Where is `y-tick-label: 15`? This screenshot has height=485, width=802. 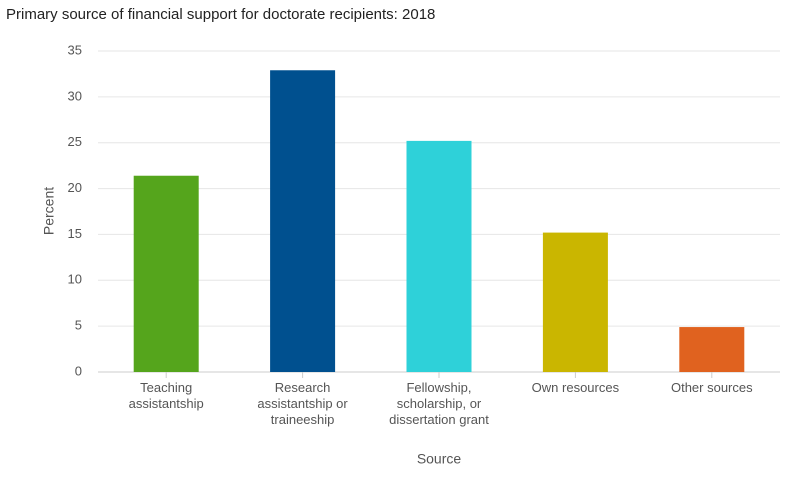
y-tick-label: 15 is located at coordinates (75, 233).